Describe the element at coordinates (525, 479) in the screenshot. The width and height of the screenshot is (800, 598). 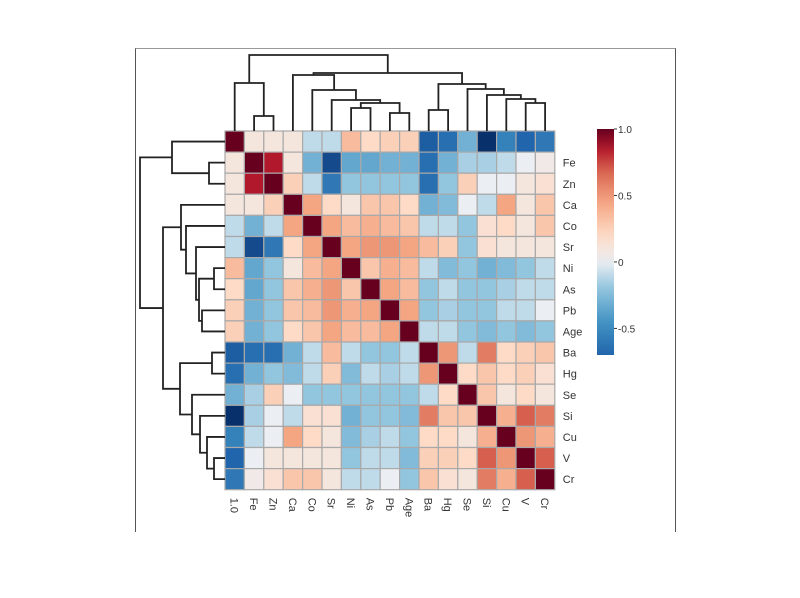
I see `heatmap-cell-Cr-V` at that location.